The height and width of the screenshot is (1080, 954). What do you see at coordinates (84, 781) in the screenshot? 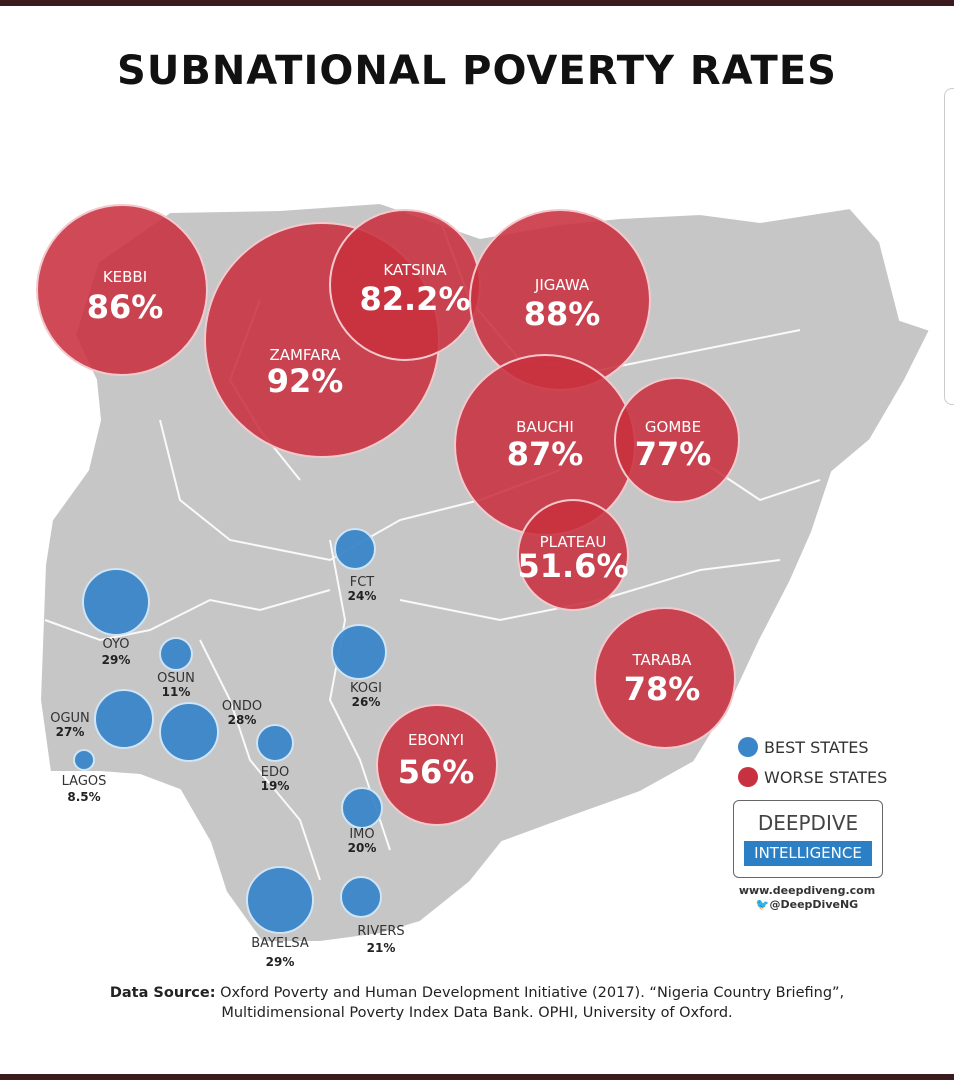
I see `state-name-lagos: LAGOS` at bounding box center [84, 781].